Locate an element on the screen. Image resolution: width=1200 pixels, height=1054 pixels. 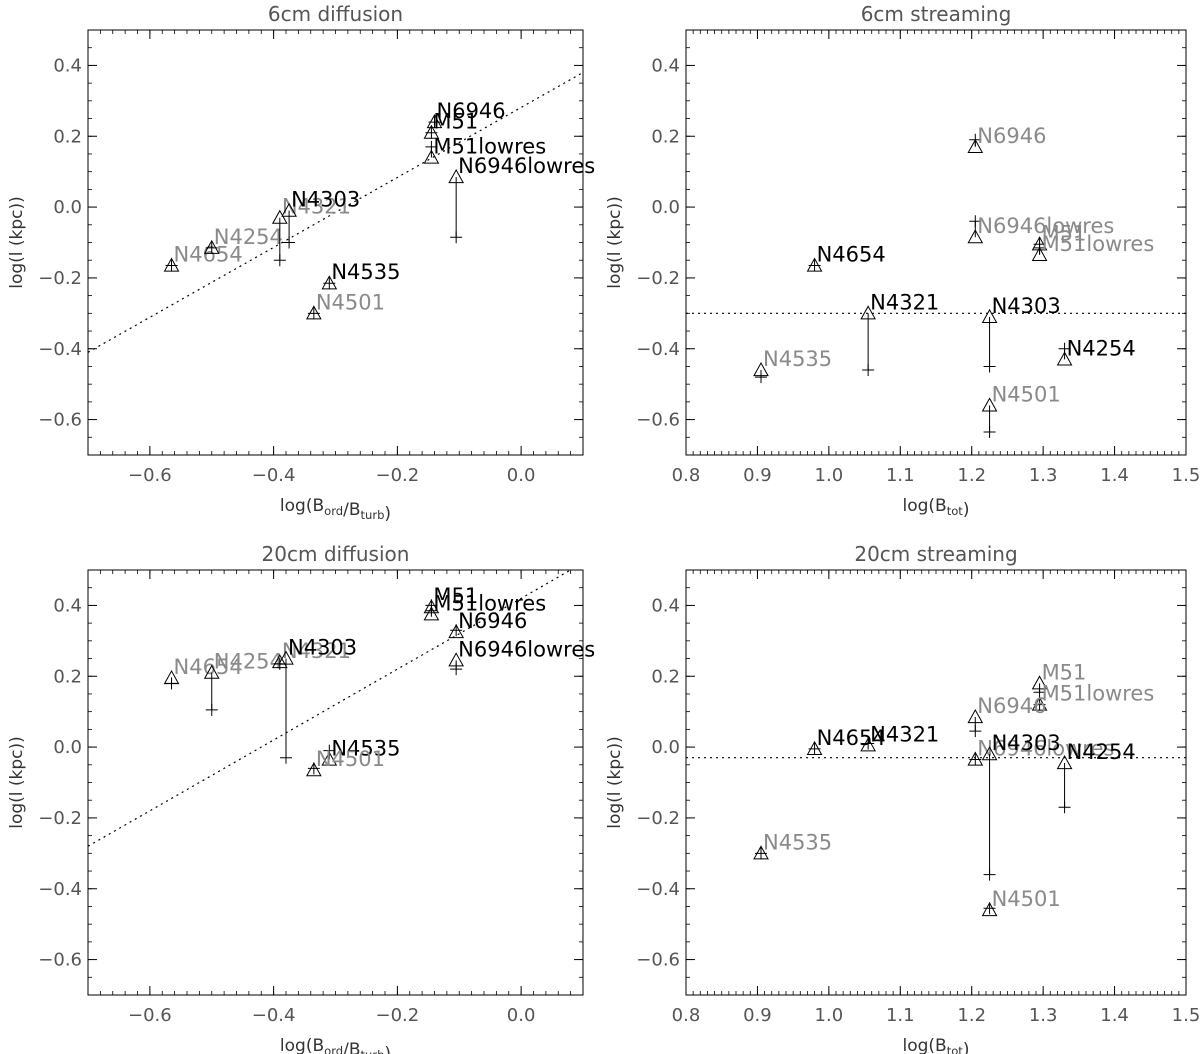
panel-title: 20cm streaming is located at coordinates (935, 554).